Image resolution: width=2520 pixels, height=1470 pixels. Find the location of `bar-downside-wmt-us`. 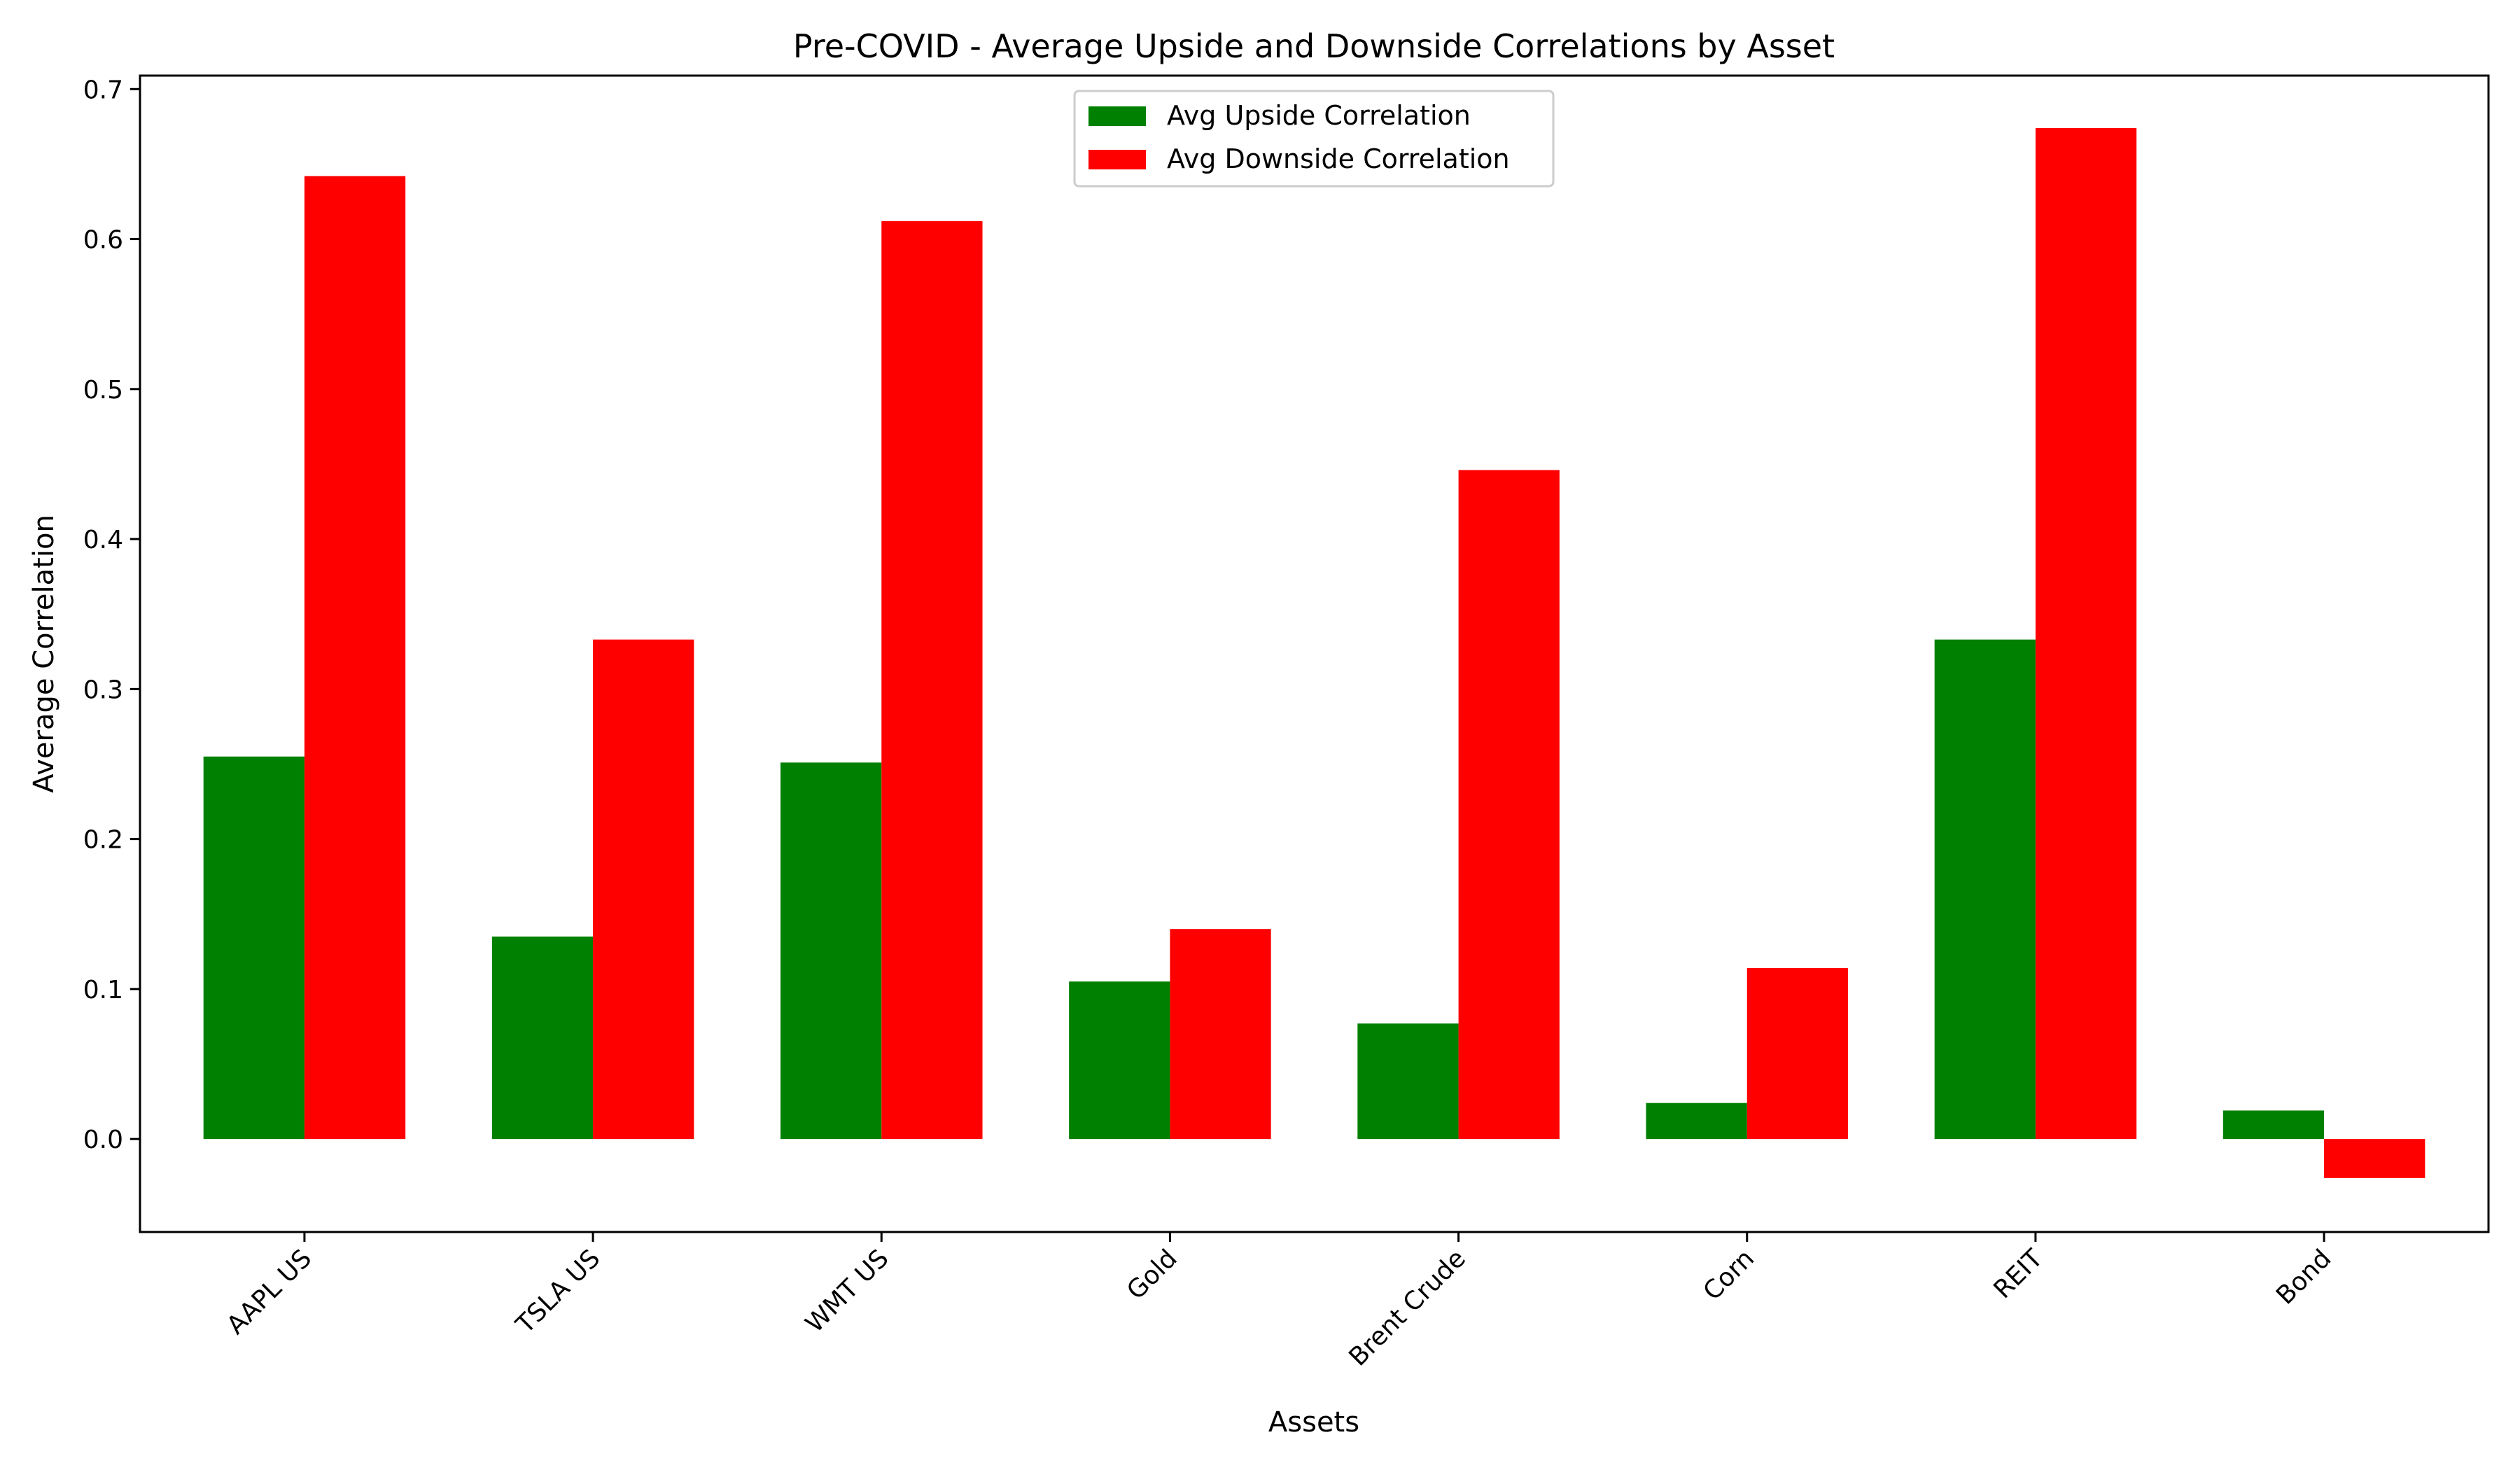

bar-downside-wmt-us is located at coordinates (932, 680).